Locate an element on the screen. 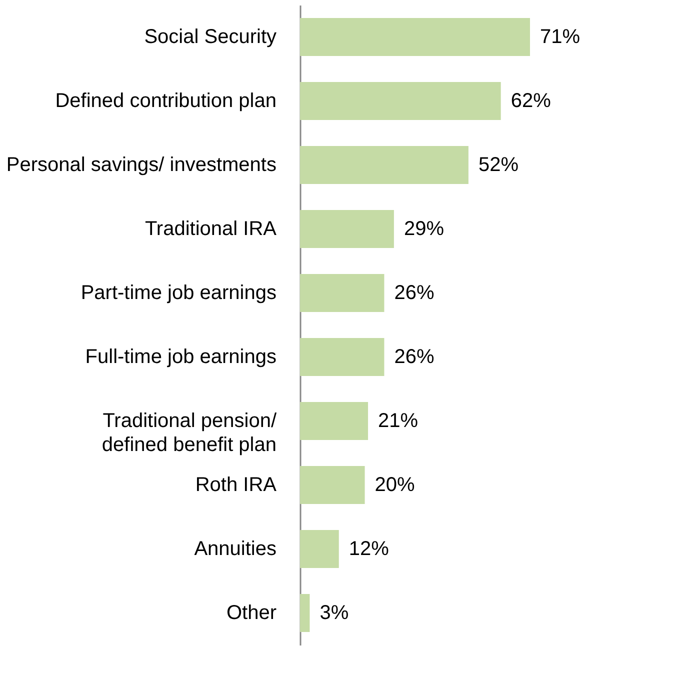 The height and width of the screenshot is (674, 674). data-label: 21% is located at coordinates (398, 421).